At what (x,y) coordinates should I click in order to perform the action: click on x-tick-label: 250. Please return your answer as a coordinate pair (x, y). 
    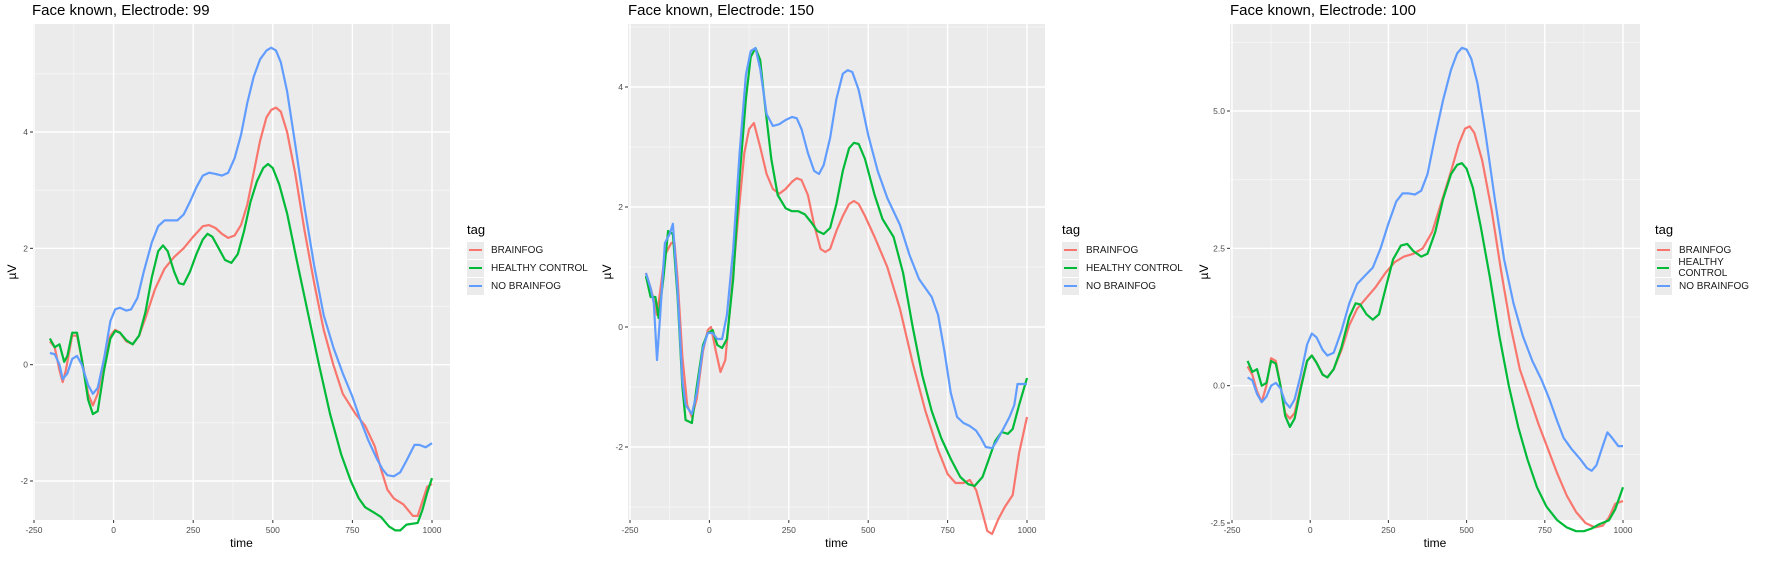
    Looking at the image, I should click on (1388, 530).